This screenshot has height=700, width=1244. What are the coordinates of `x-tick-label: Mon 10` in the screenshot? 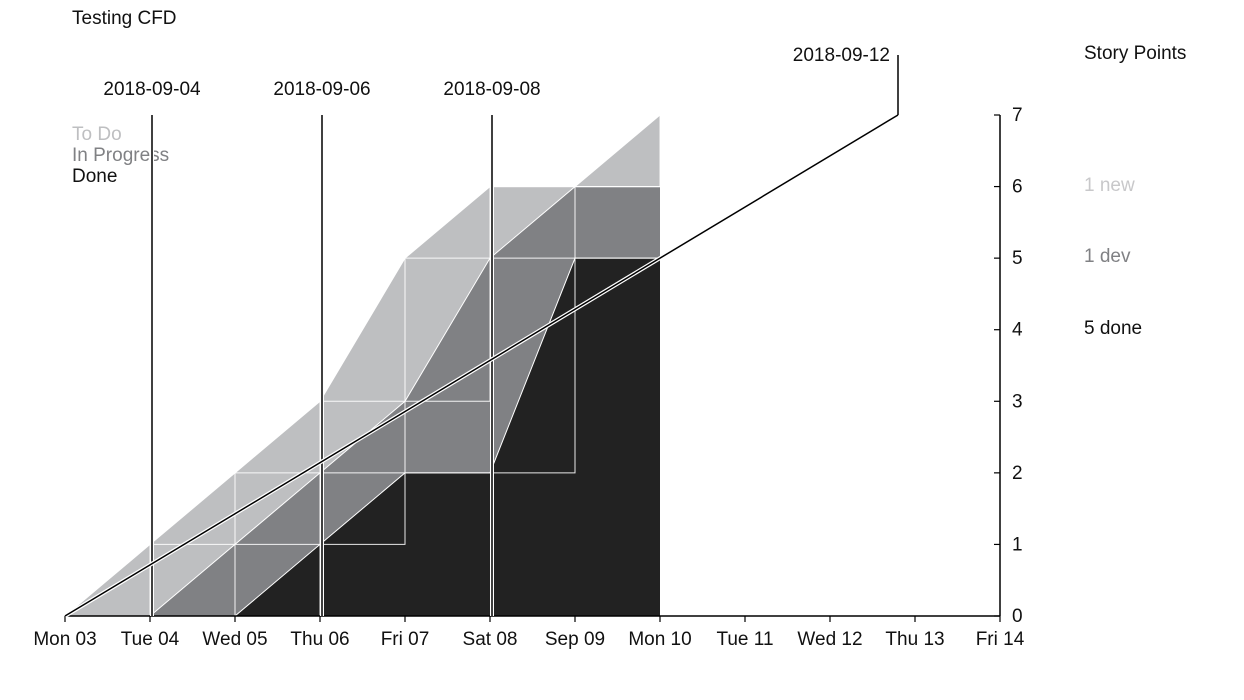 It's located at (659, 639).